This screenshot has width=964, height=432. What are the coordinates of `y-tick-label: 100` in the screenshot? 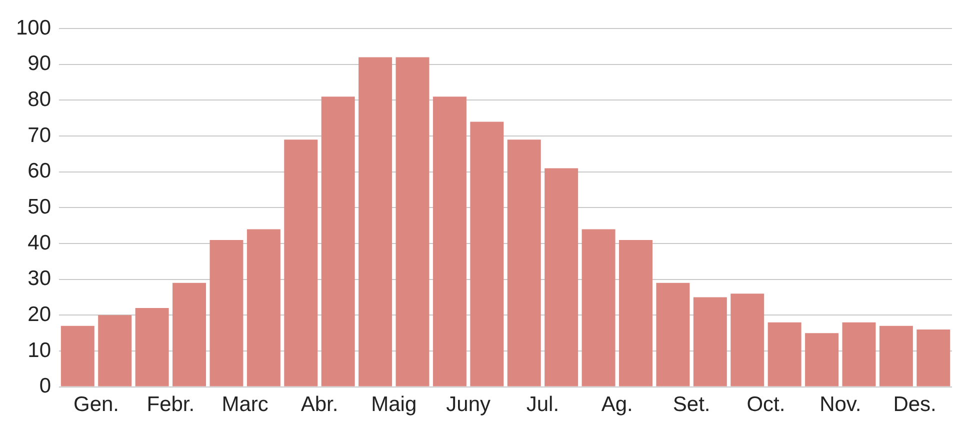 It's located at (34, 28).